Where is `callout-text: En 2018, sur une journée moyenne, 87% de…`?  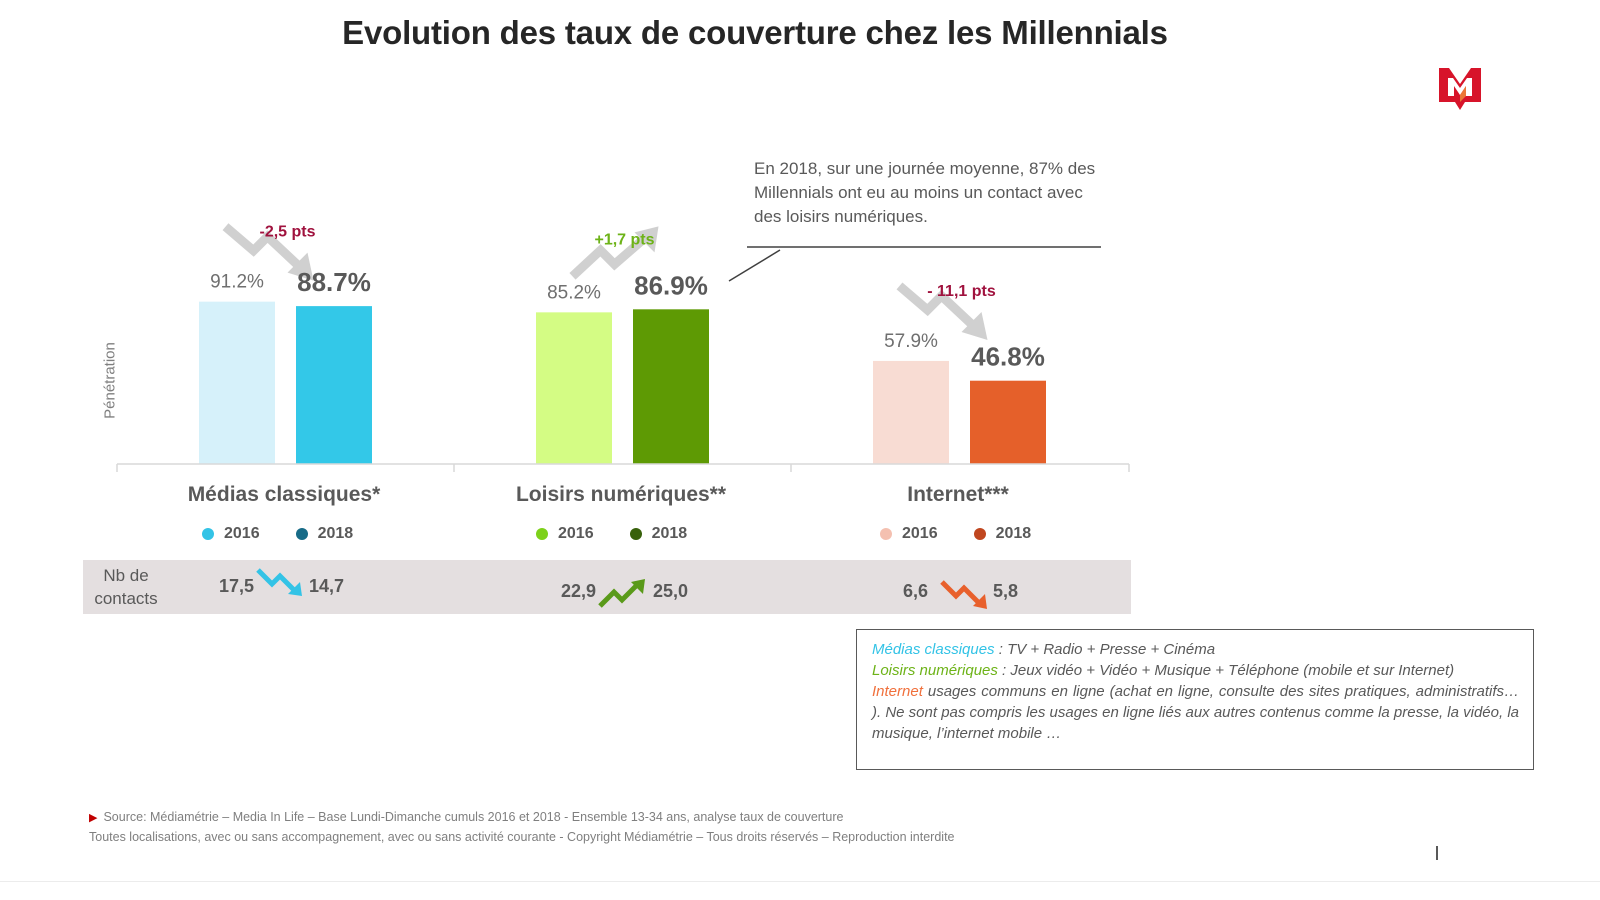
callout-text: En 2018, sur une journée moyenne, 87% de… is located at coordinates (925, 192).